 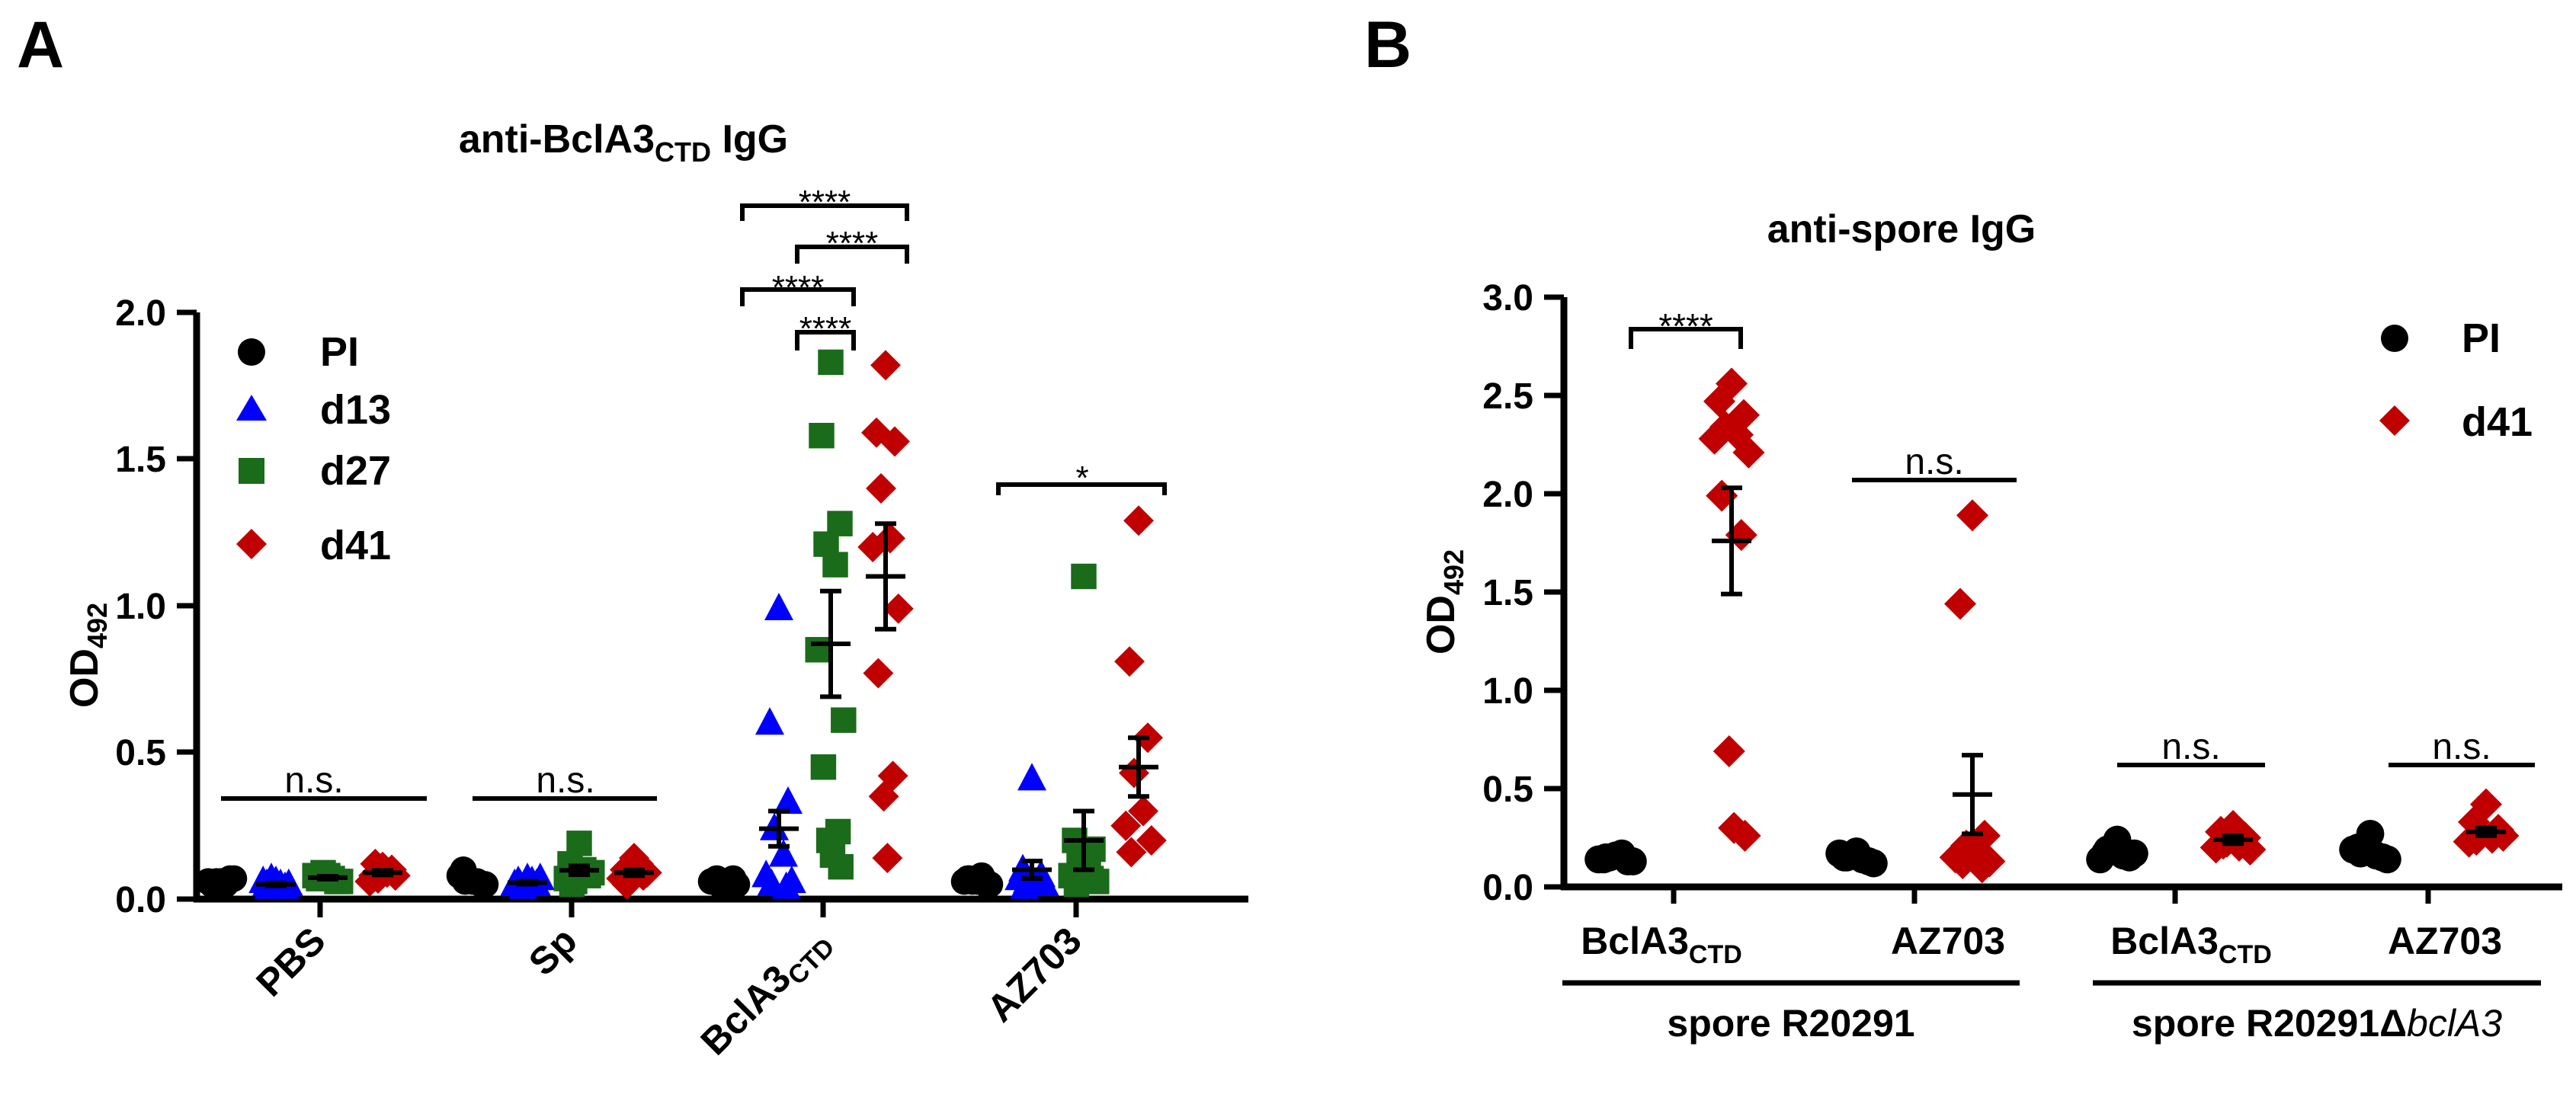 I want to click on sig-bracket-r20291-bcla3, so click(x=1686, y=338).